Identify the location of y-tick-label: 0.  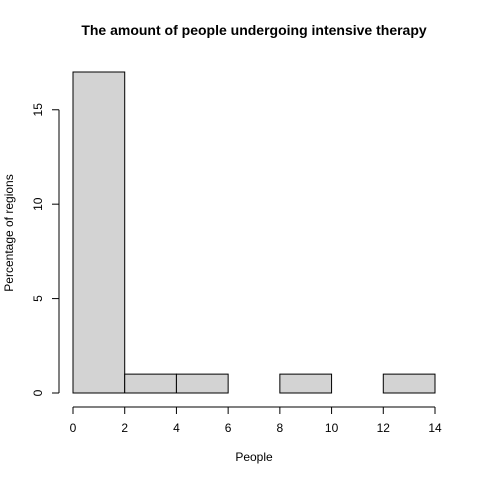
(38, 392).